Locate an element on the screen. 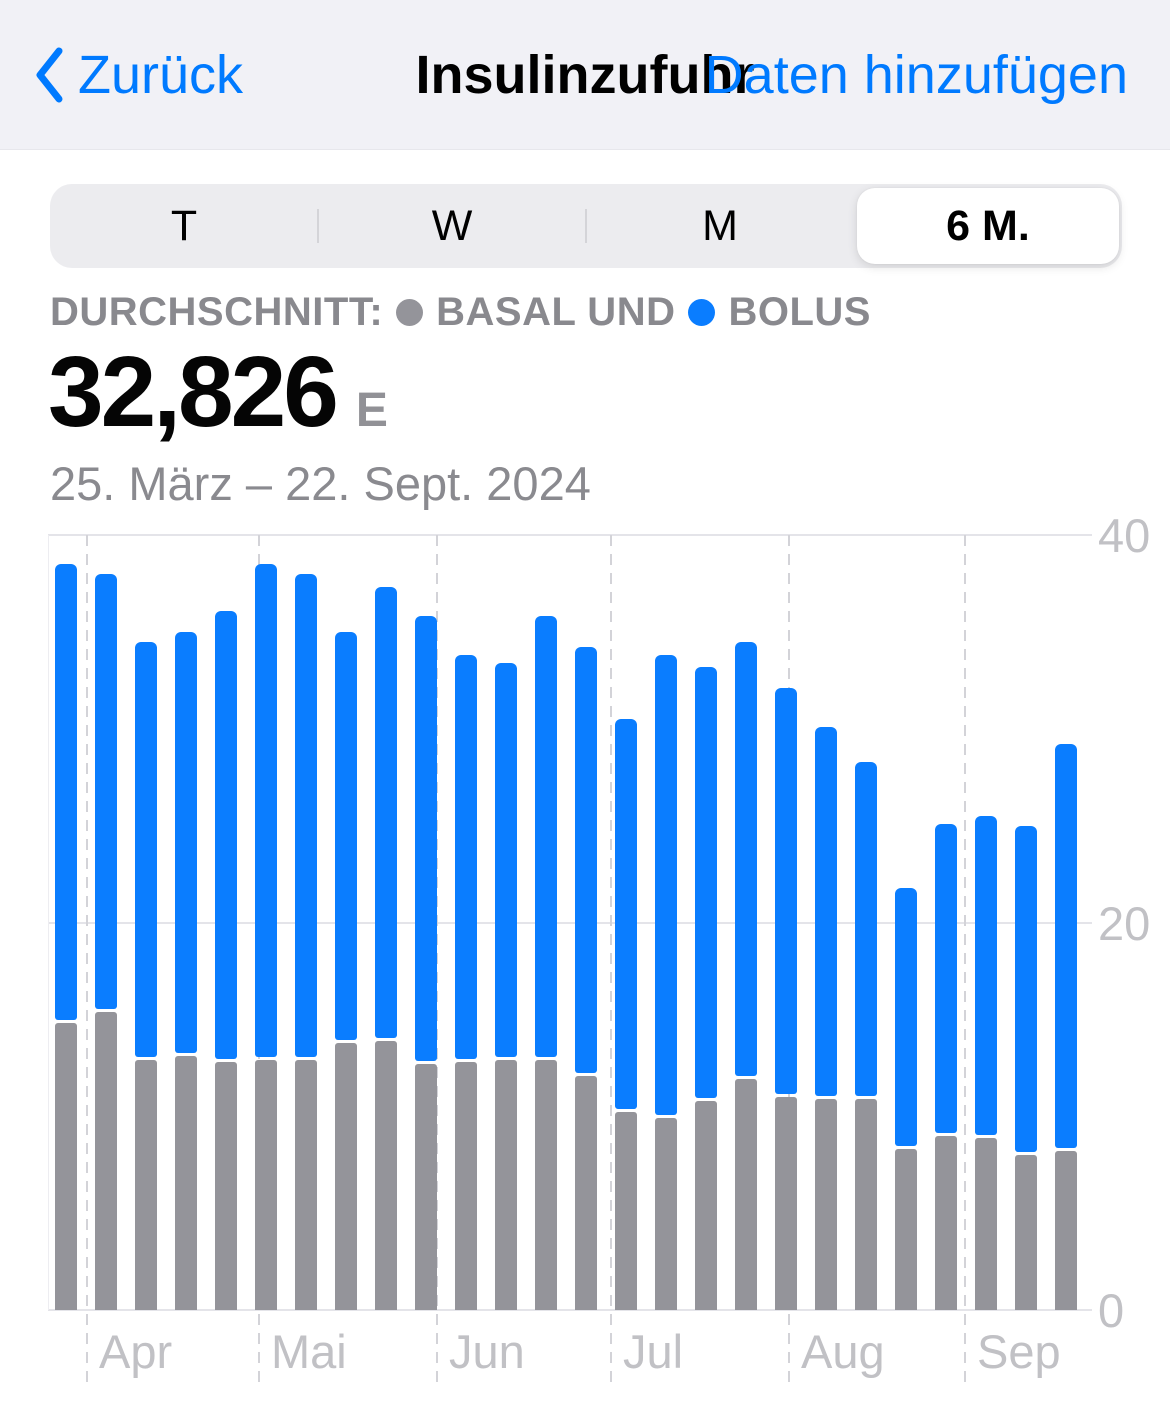 Image resolution: width=1170 pixels, height=1410 pixels. x-axis-label-jul: Jul is located at coordinates (653, 1351).